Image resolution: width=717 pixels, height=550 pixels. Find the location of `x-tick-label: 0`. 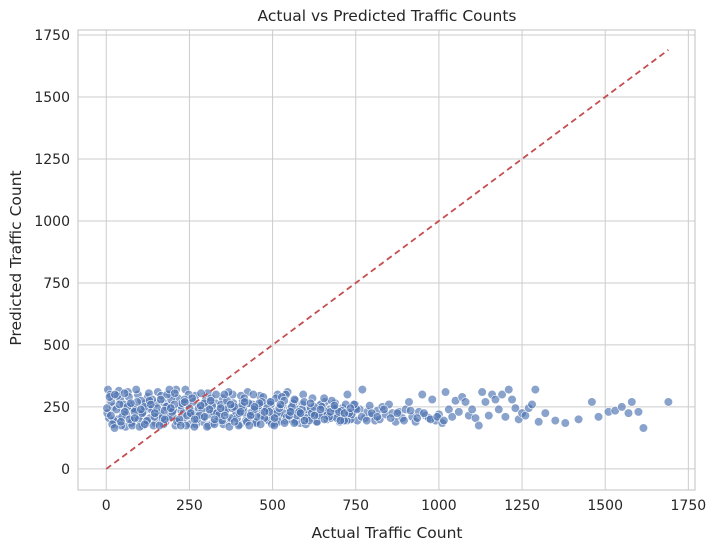

x-tick-label: 0 is located at coordinates (106, 506).